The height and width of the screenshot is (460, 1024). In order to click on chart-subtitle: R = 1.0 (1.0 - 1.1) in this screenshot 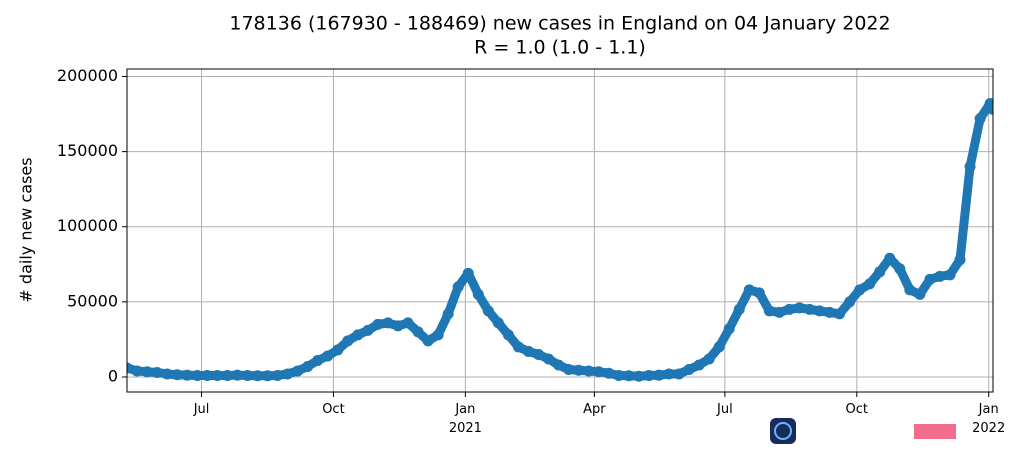, I will do `click(560, 48)`.